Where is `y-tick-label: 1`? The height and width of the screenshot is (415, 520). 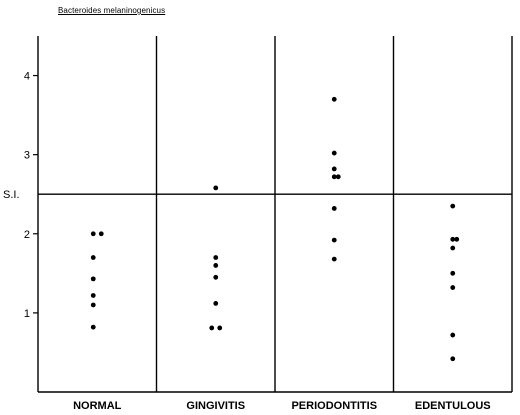 y-tick-label: 1 is located at coordinates (27, 314).